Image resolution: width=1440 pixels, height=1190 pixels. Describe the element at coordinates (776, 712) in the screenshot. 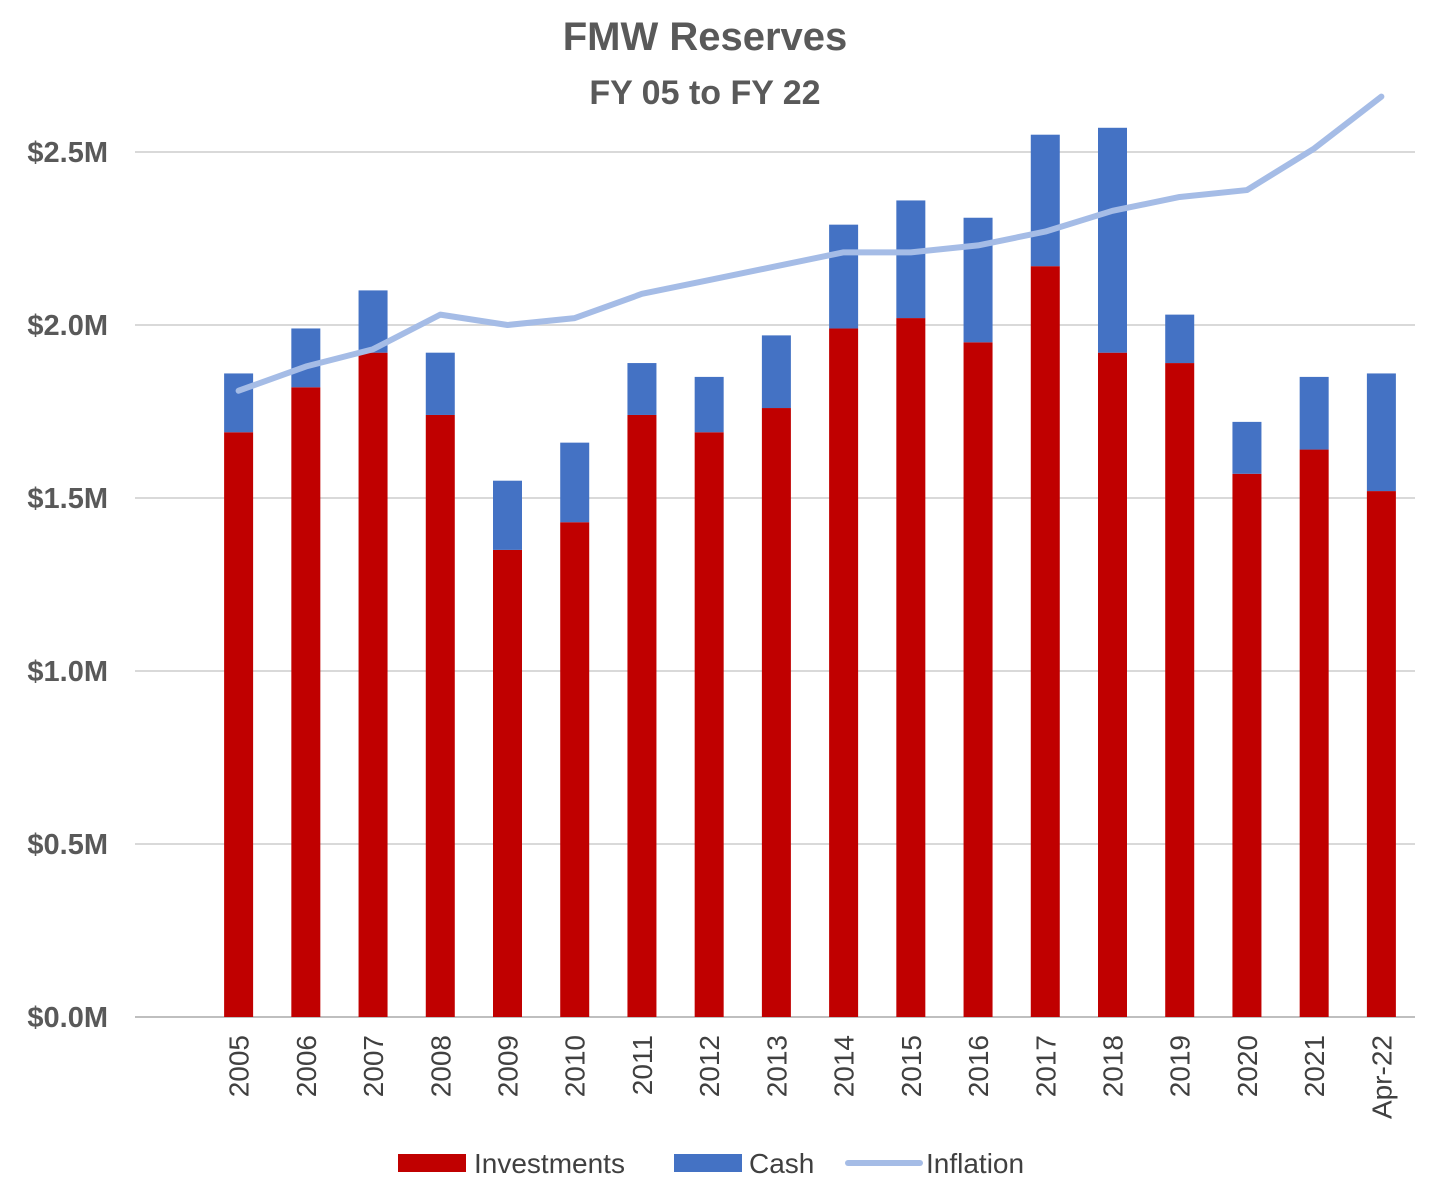

I see `bar-investments-2013` at that location.